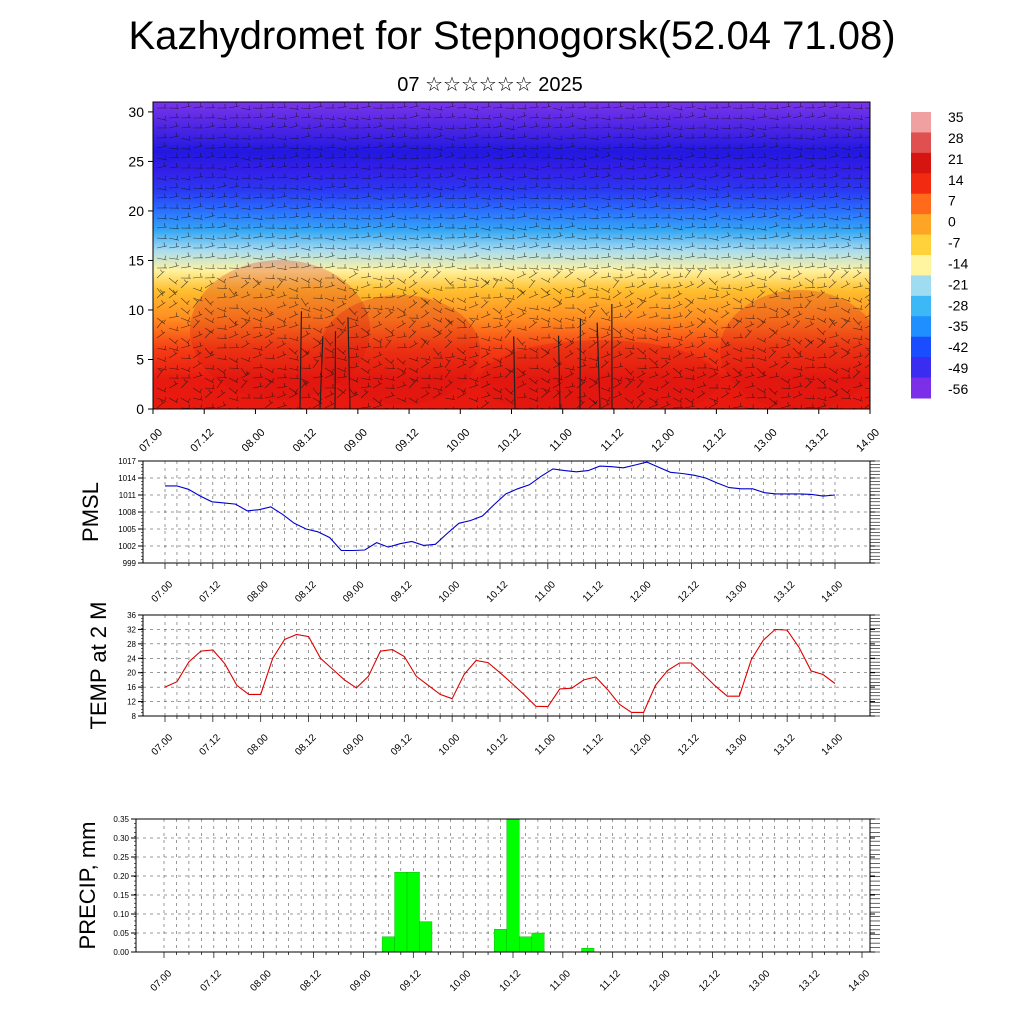 This screenshot has height=1024, width=1024. I want to click on y-tick-label: 28, so click(131, 644).